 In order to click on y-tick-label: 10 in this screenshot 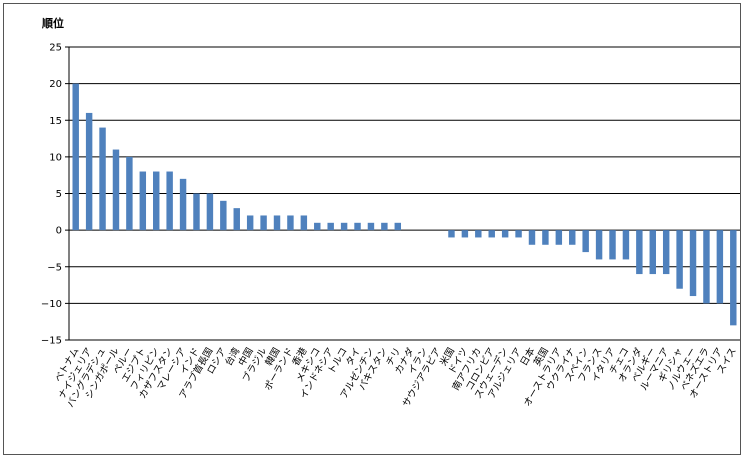, I will do `click(55, 157)`.